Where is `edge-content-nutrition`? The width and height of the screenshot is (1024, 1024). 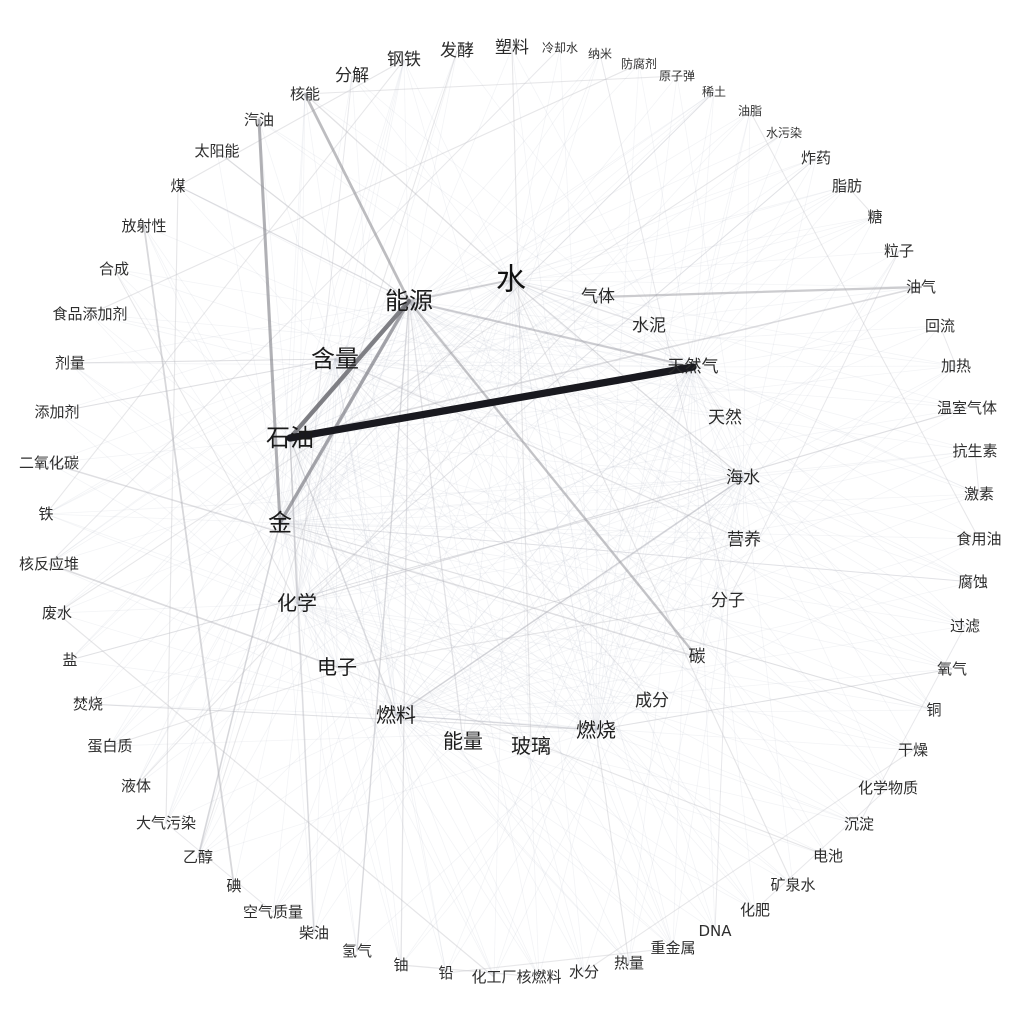 edge-content-nutrition is located at coordinates (539, 449).